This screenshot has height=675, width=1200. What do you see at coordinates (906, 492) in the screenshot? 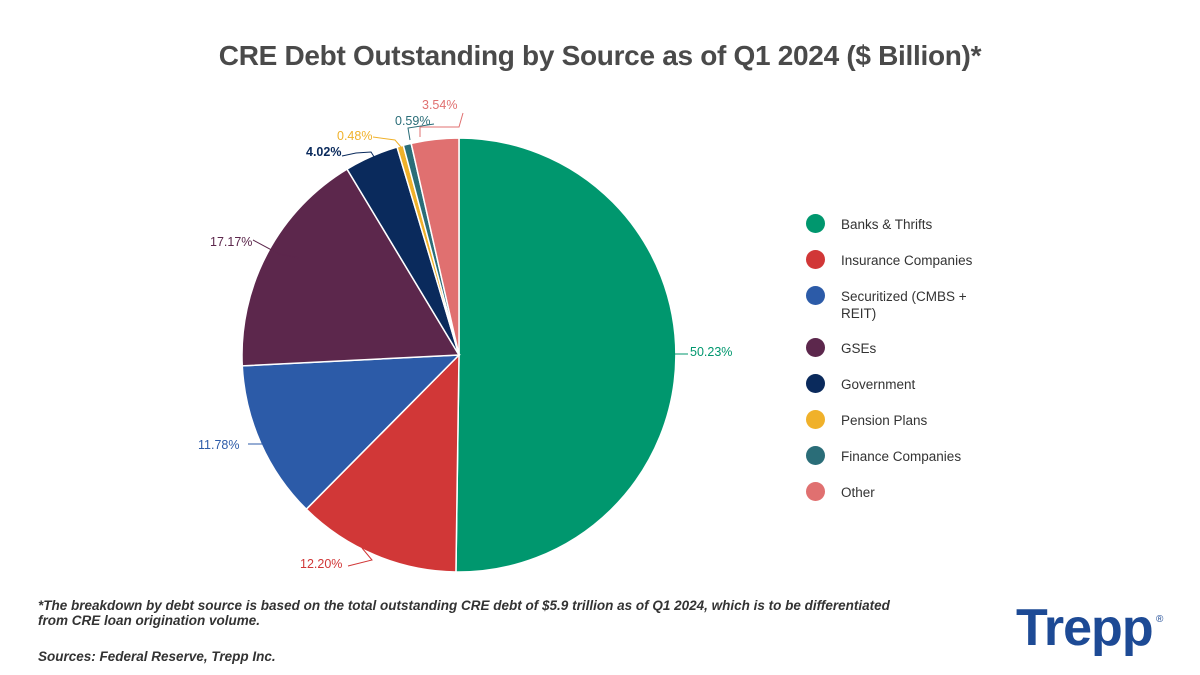
I see `legend-item: Other` at bounding box center [906, 492].